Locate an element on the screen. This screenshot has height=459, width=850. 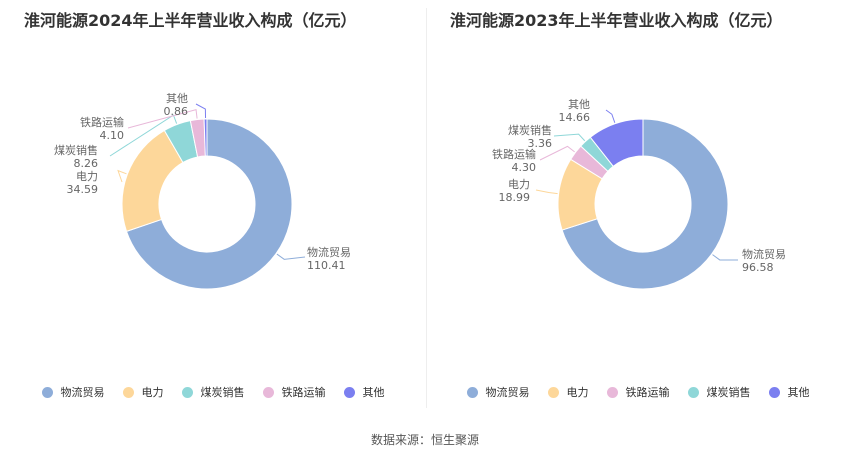
slice-label-value: 34.59 is located at coordinates (83, 189).